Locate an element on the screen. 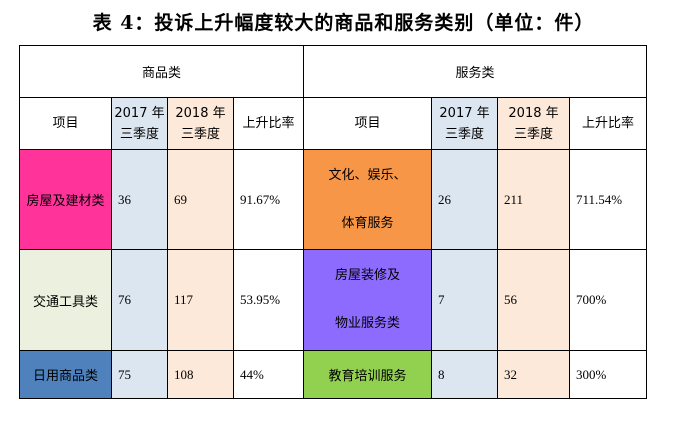  goods-item-cell: 日用商品类 is located at coordinates (65, 374).